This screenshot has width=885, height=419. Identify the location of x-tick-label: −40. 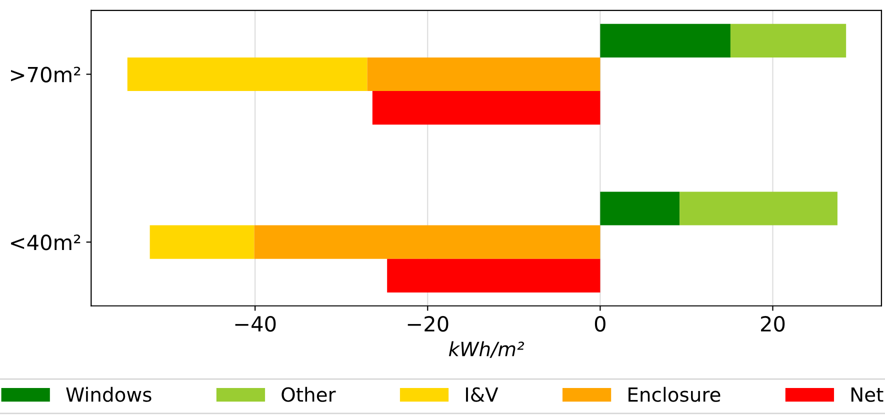
(255, 324).